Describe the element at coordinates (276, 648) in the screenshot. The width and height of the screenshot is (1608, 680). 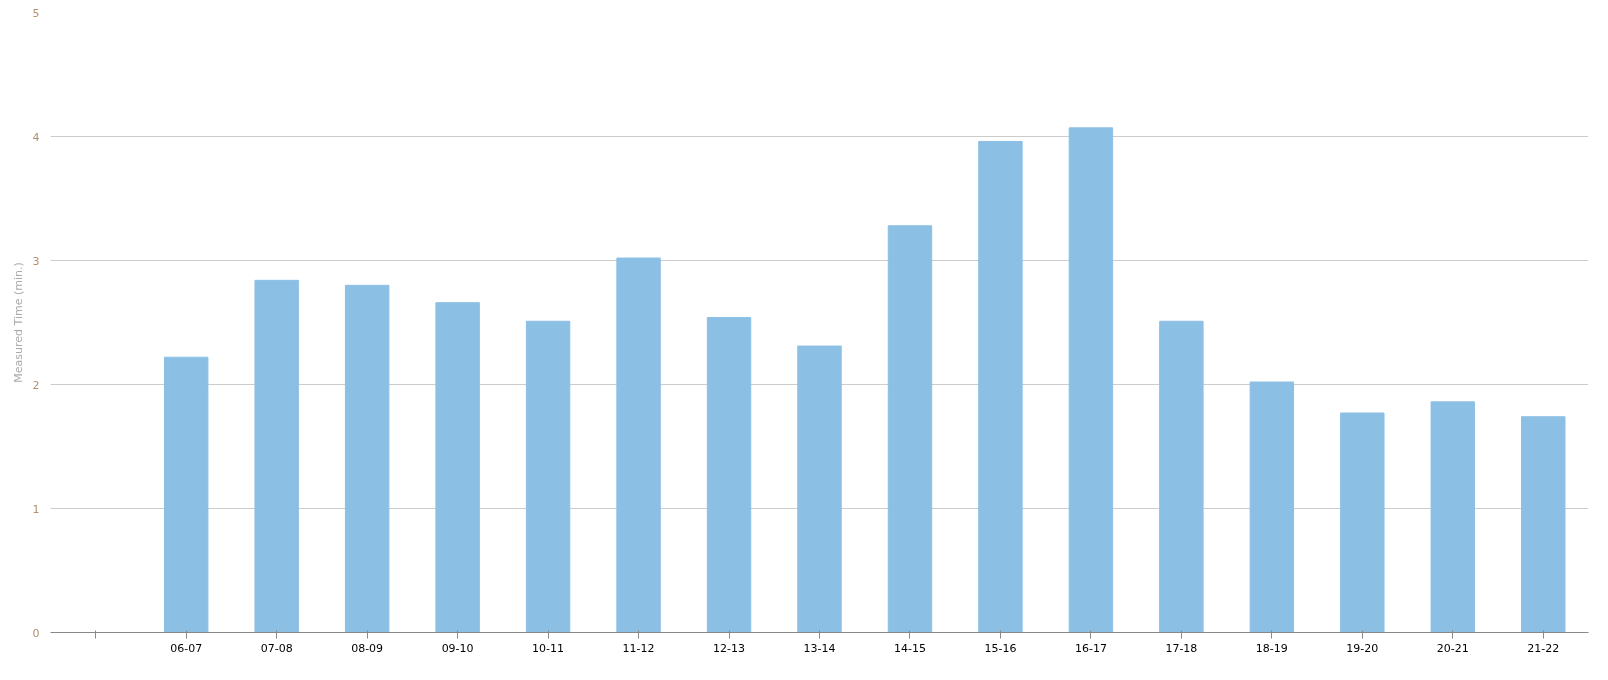
I see `x-tick-label: 07-08` at that location.